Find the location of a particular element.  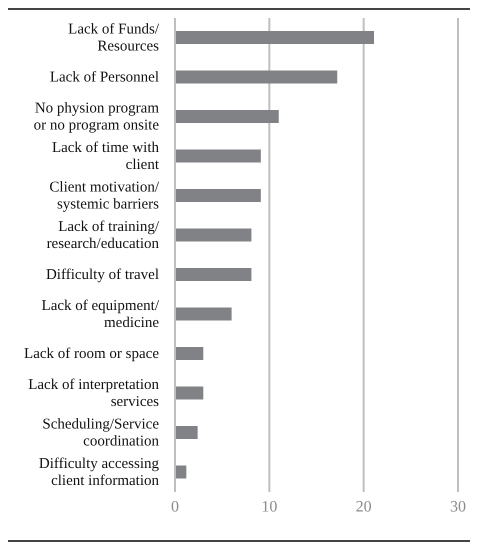

y-tick-label: Lack of training/ research/education is located at coordinates (103, 235).